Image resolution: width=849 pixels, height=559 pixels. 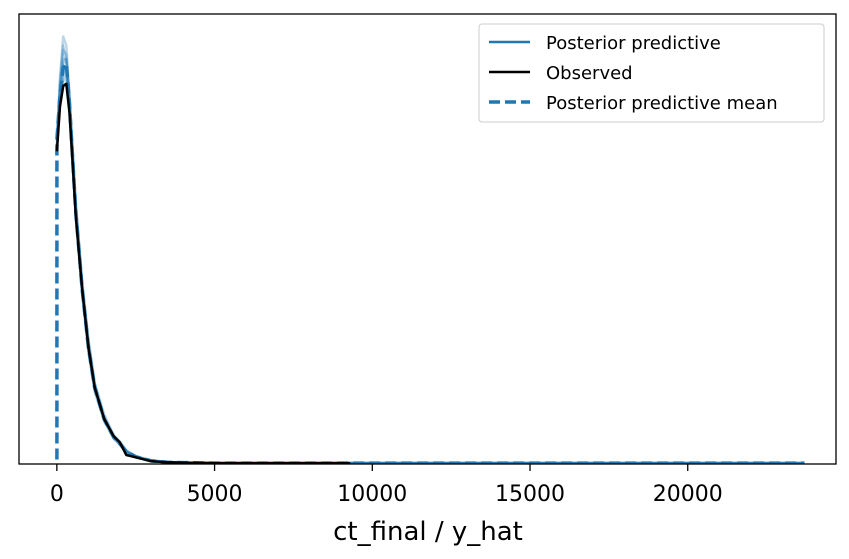 What do you see at coordinates (215, 494) in the screenshot?
I see `x-tick-label: 5000` at bounding box center [215, 494].